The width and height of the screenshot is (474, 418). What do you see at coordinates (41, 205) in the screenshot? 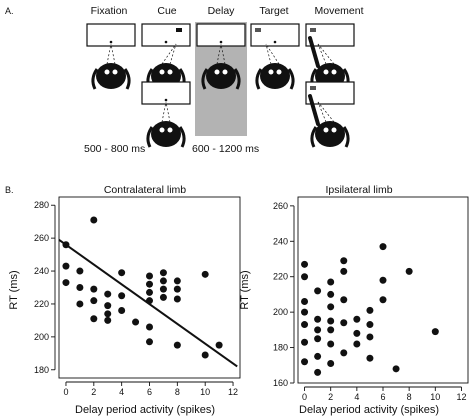
I see `y-tick-label: 280` at bounding box center [41, 205].